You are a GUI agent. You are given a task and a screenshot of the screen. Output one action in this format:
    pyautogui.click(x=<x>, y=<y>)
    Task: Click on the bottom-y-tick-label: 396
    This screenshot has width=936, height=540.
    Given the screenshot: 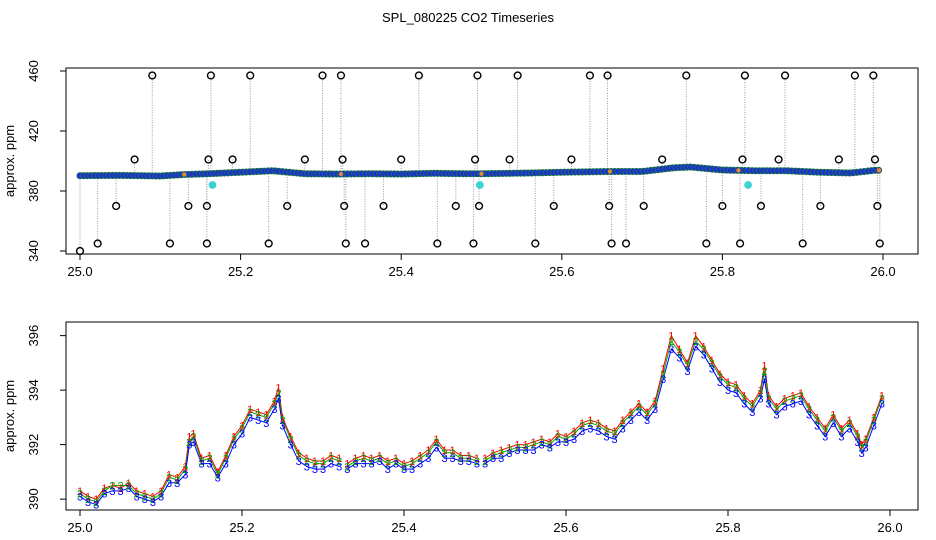 What is the action you would take?
    pyautogui.click(x=33, y=336)
    